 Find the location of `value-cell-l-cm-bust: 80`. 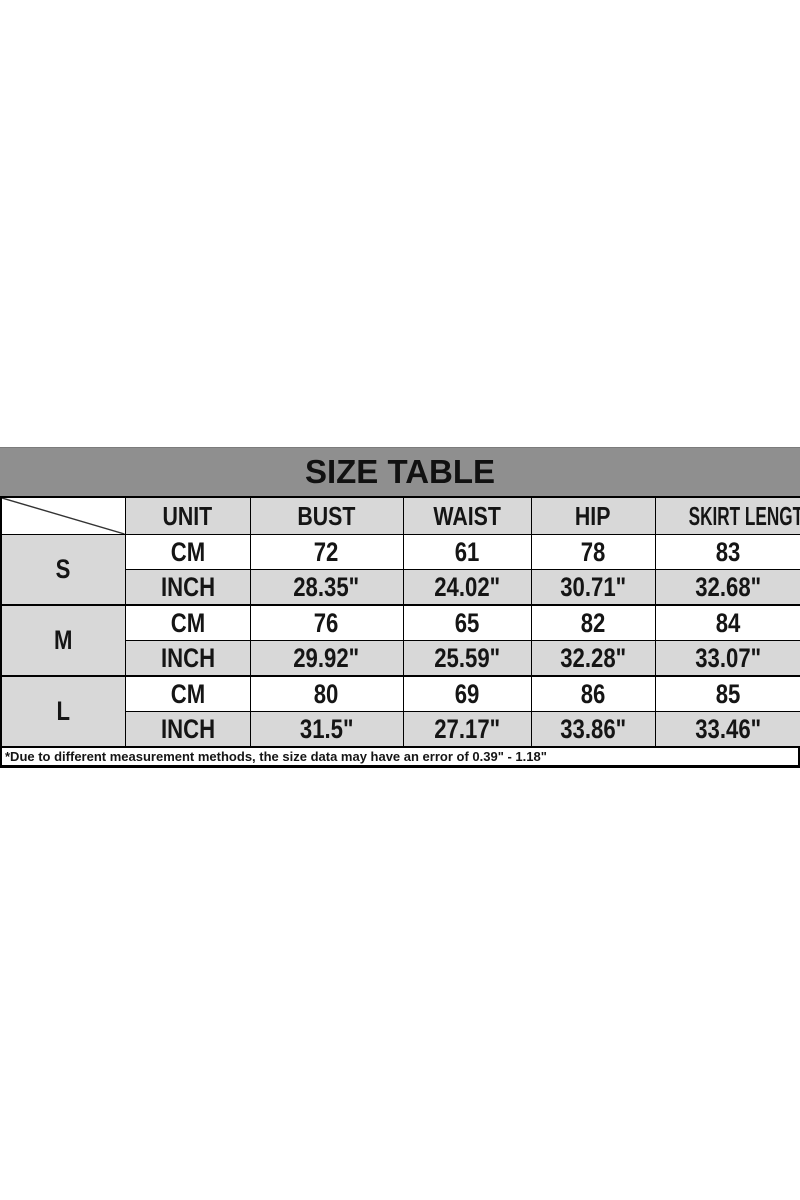

value-cell-l-cm-bust: 80 is located at coordinates (326, 693).